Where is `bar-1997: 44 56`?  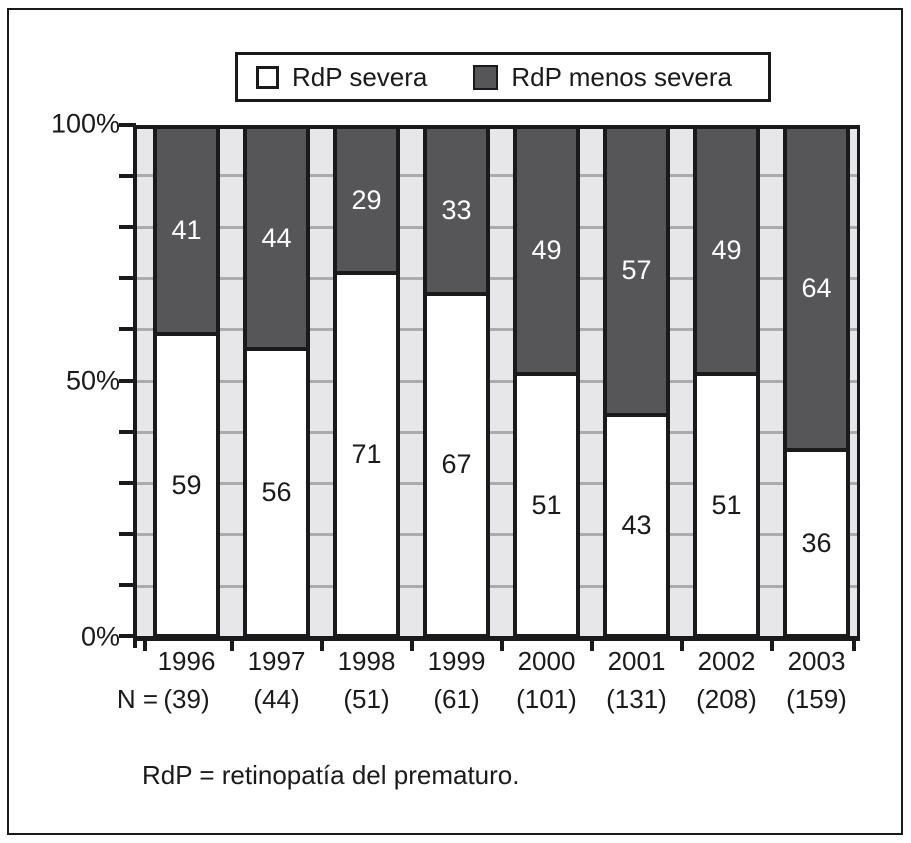
bar-1997: 44 56 is located at coordinates (276, 381).